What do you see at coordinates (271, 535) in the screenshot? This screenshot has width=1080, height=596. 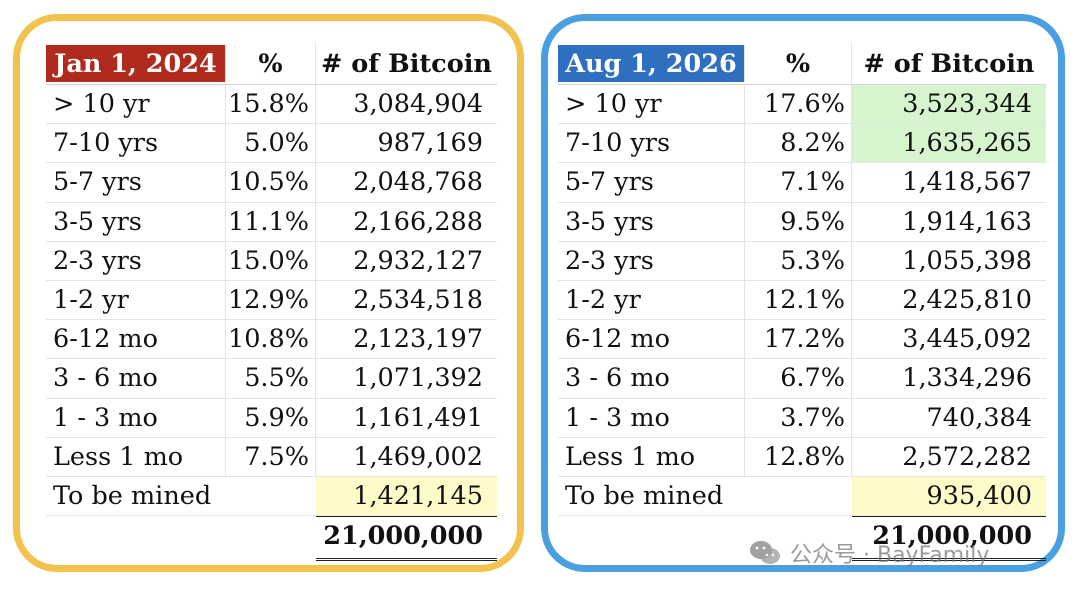 I see `total-pct-empty` at bounding box center [271, 535].